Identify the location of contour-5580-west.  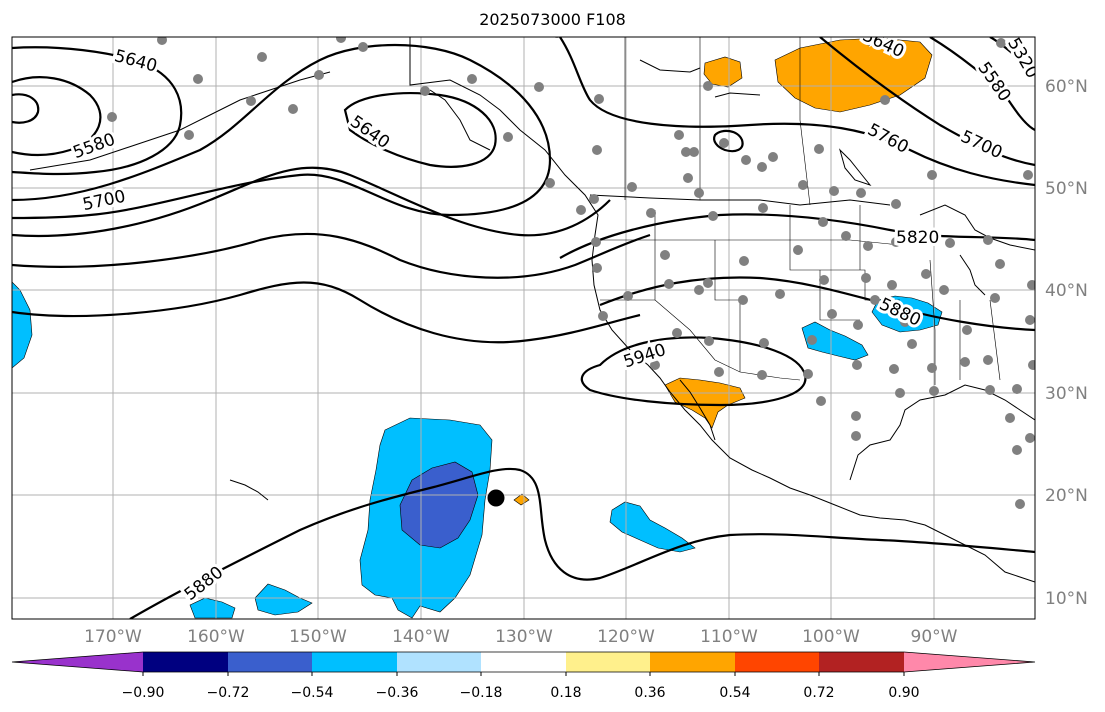
(57, 116).